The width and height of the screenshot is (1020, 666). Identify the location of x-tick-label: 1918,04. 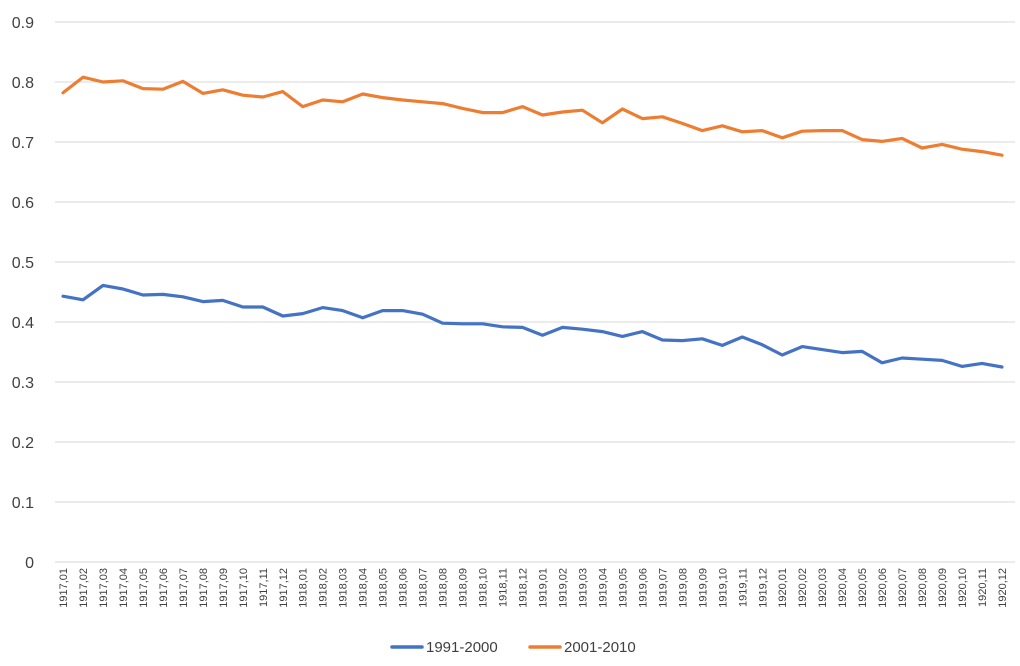
(364, 588).